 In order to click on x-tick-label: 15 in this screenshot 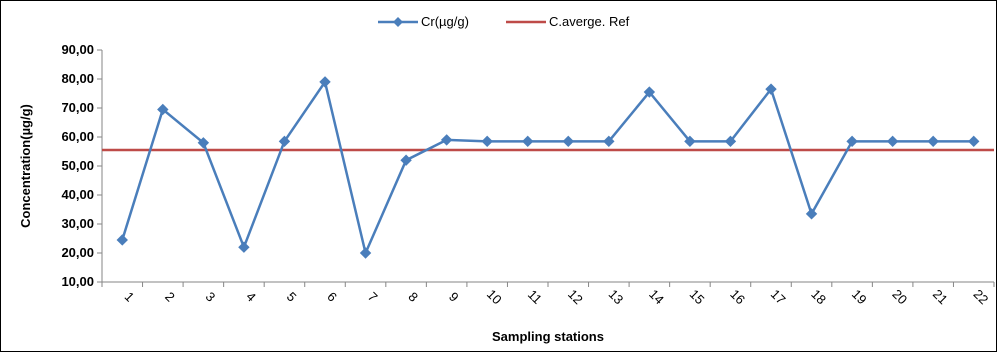, I will do `click(697, 296)`.